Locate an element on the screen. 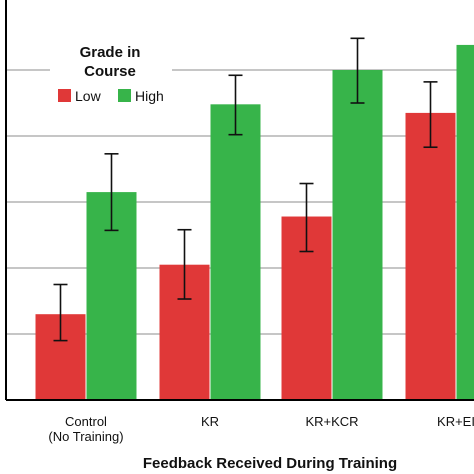  x-tick-label-2: KR is located at coordinates (210, 421).